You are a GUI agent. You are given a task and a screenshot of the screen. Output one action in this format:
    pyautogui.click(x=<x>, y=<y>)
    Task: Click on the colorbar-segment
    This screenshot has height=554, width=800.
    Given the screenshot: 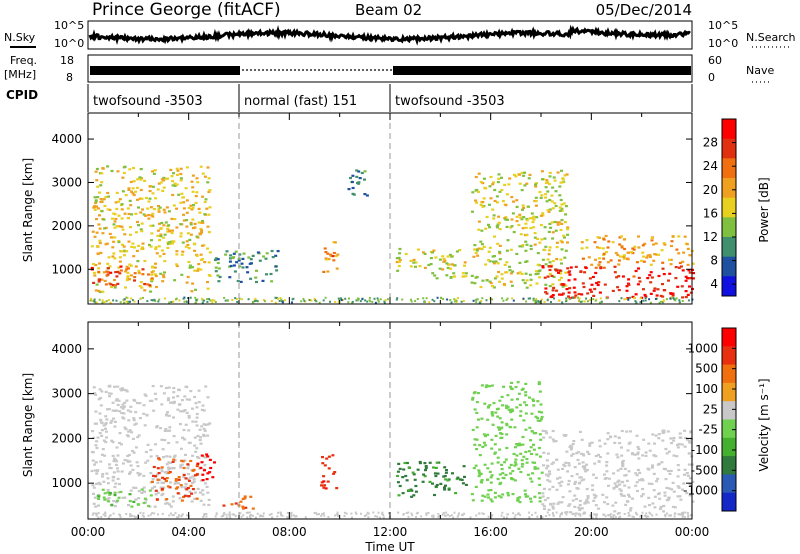 What is the action you would take?
    pyautogui.click(x=729, y=484)
    